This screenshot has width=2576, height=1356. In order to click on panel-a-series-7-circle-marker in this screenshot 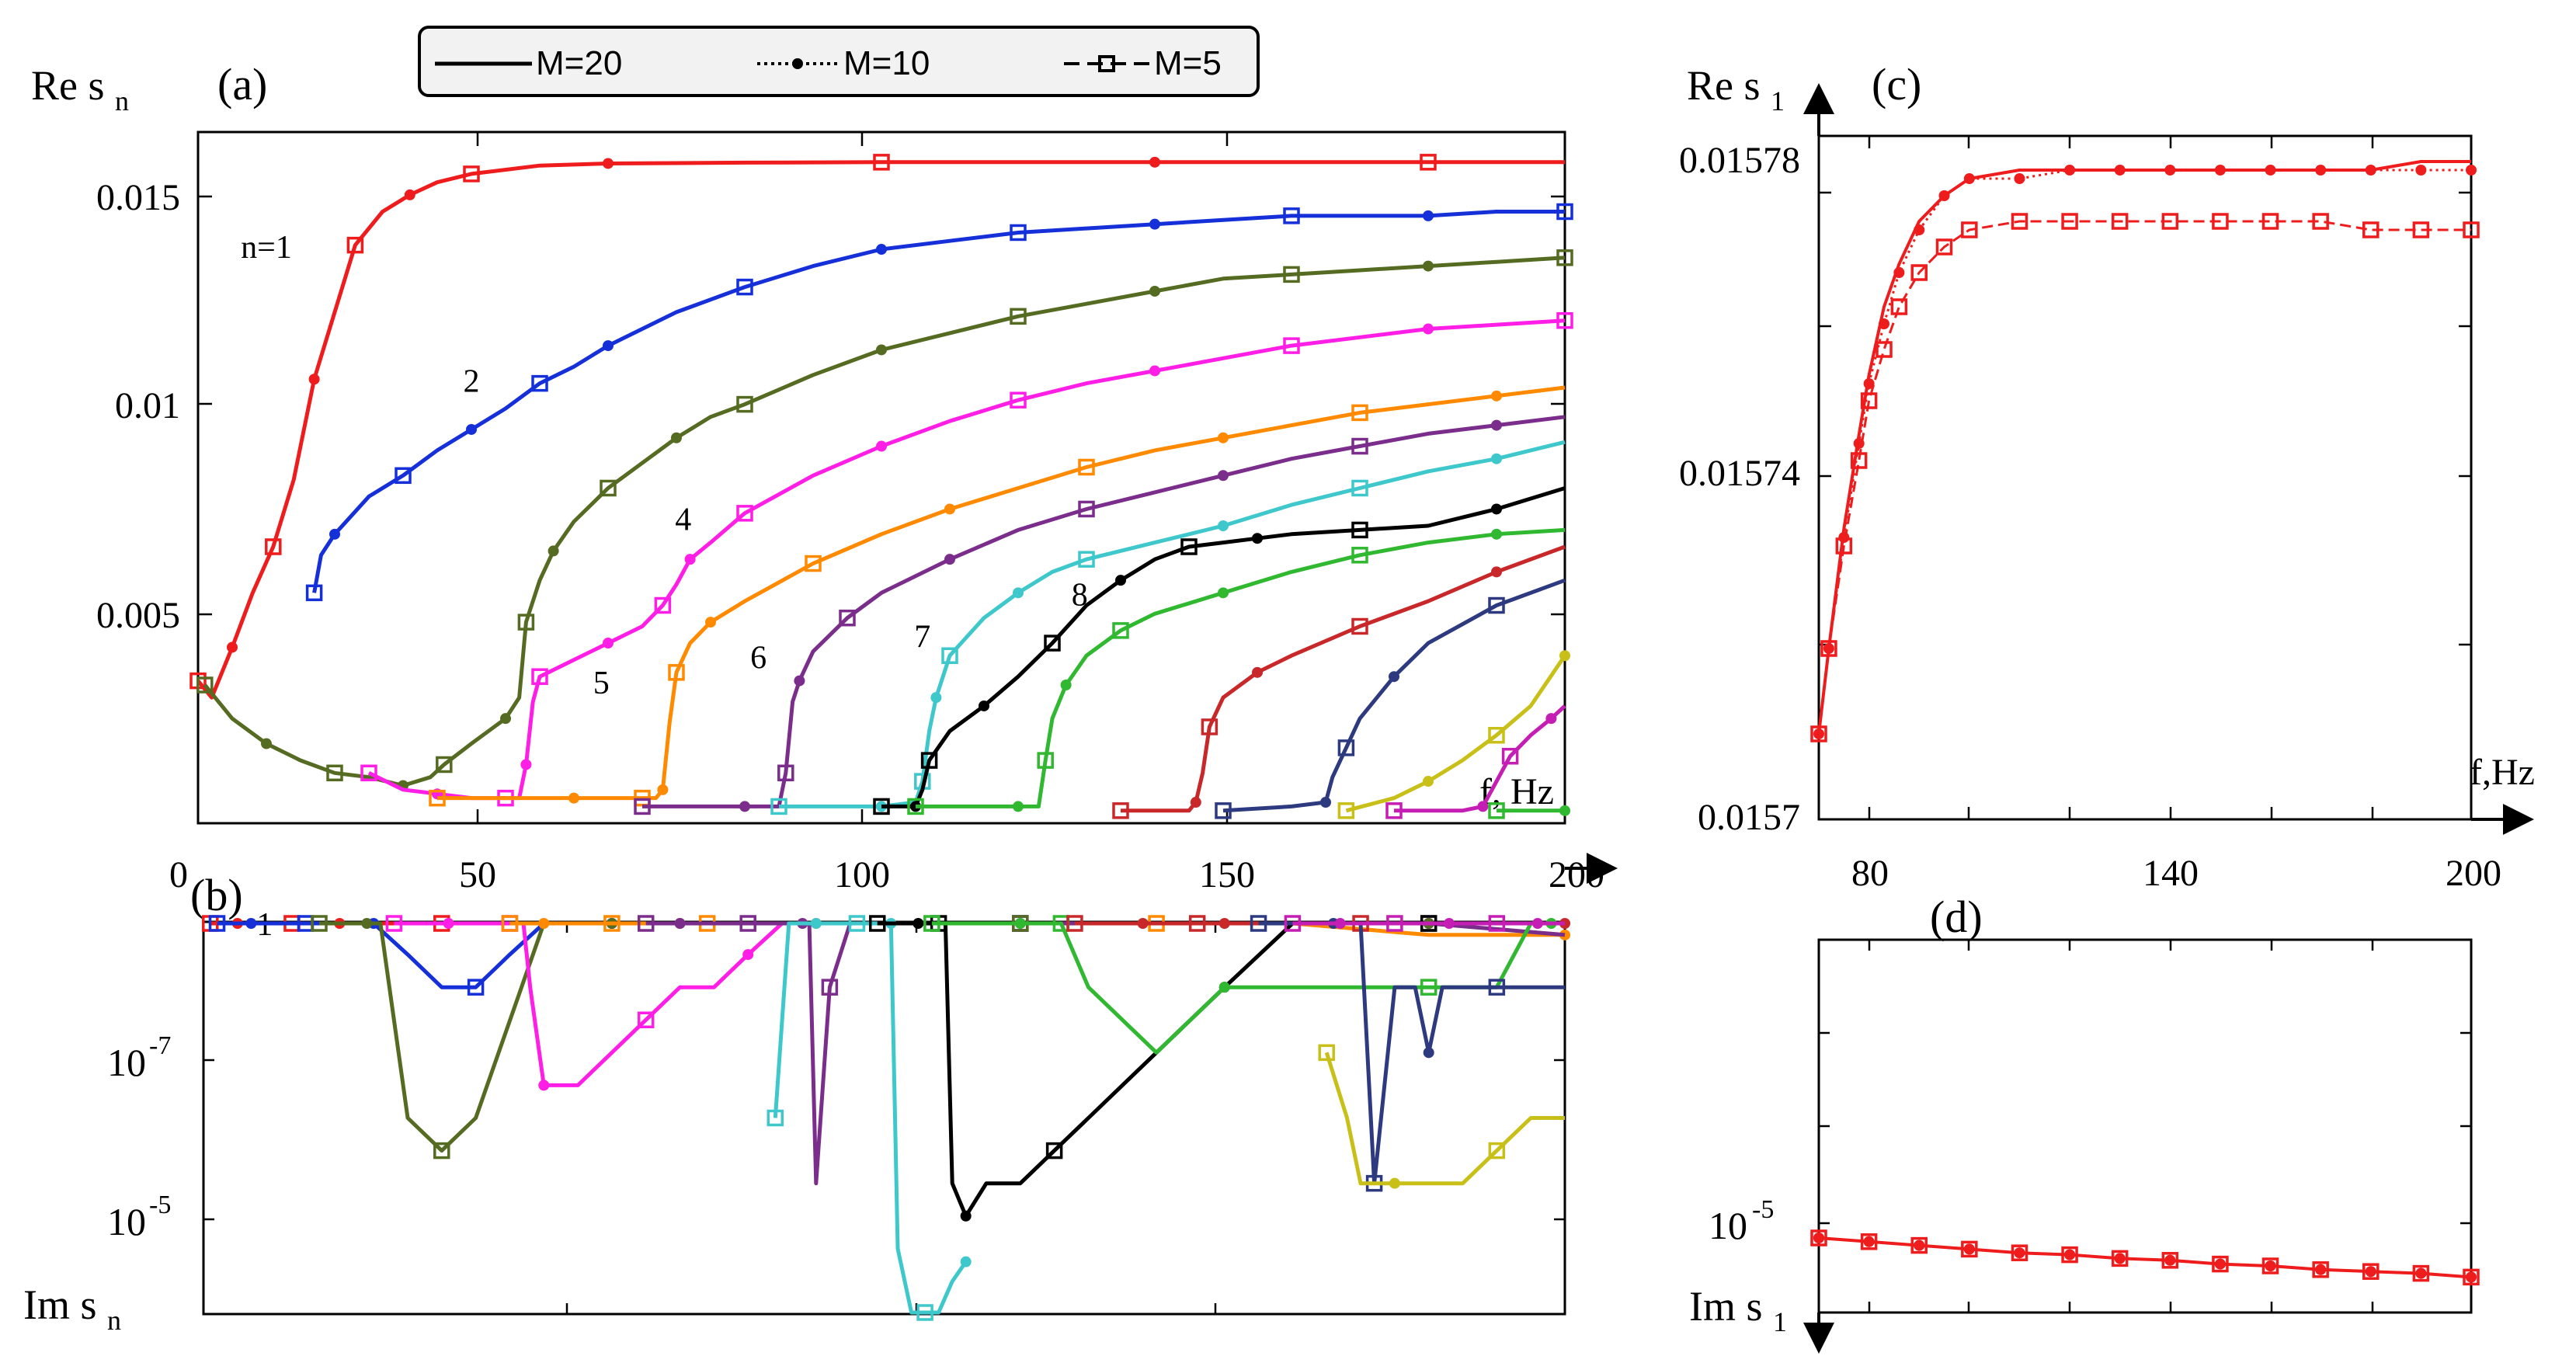, I will do `click(1018, 593)`.